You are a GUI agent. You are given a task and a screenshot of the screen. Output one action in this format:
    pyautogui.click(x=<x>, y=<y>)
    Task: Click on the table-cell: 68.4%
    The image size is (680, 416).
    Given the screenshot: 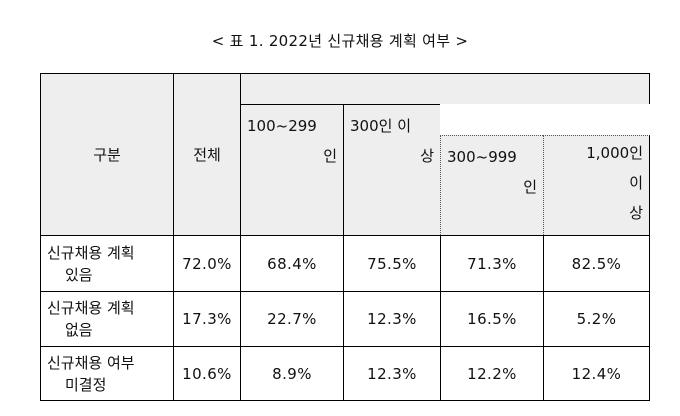 What is the action you would take?
    pyautogui.click(x=291, y=263)
    